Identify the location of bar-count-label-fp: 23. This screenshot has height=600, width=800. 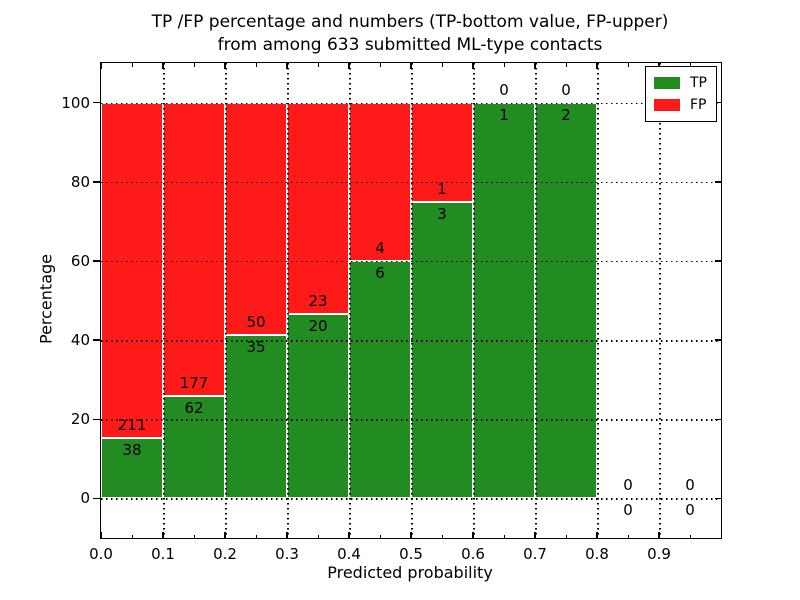
(318, 301).